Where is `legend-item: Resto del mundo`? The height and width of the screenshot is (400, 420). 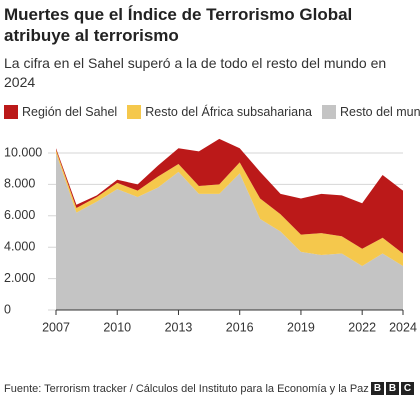 legend-item: Resto del mundo is located at coordinates (370, 112).